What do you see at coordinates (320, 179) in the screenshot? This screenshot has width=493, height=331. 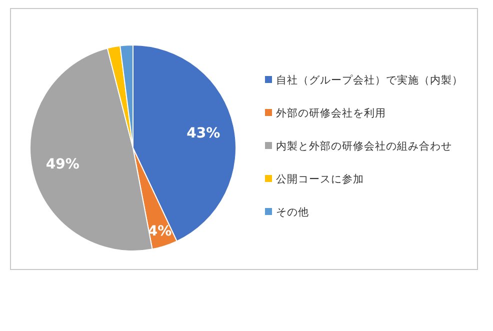 I see `legend-label: 公開コースに参加` at bounding box center [320, 179].